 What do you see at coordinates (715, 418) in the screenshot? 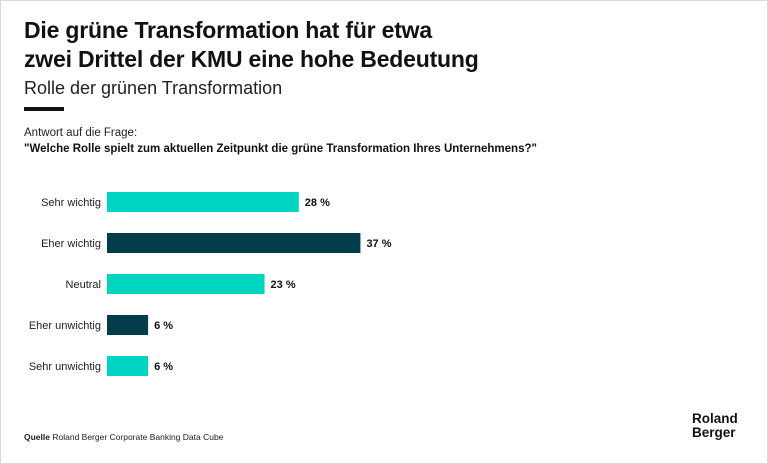
I see `logo-line-1: Roland` at bounding box center [715, 418].